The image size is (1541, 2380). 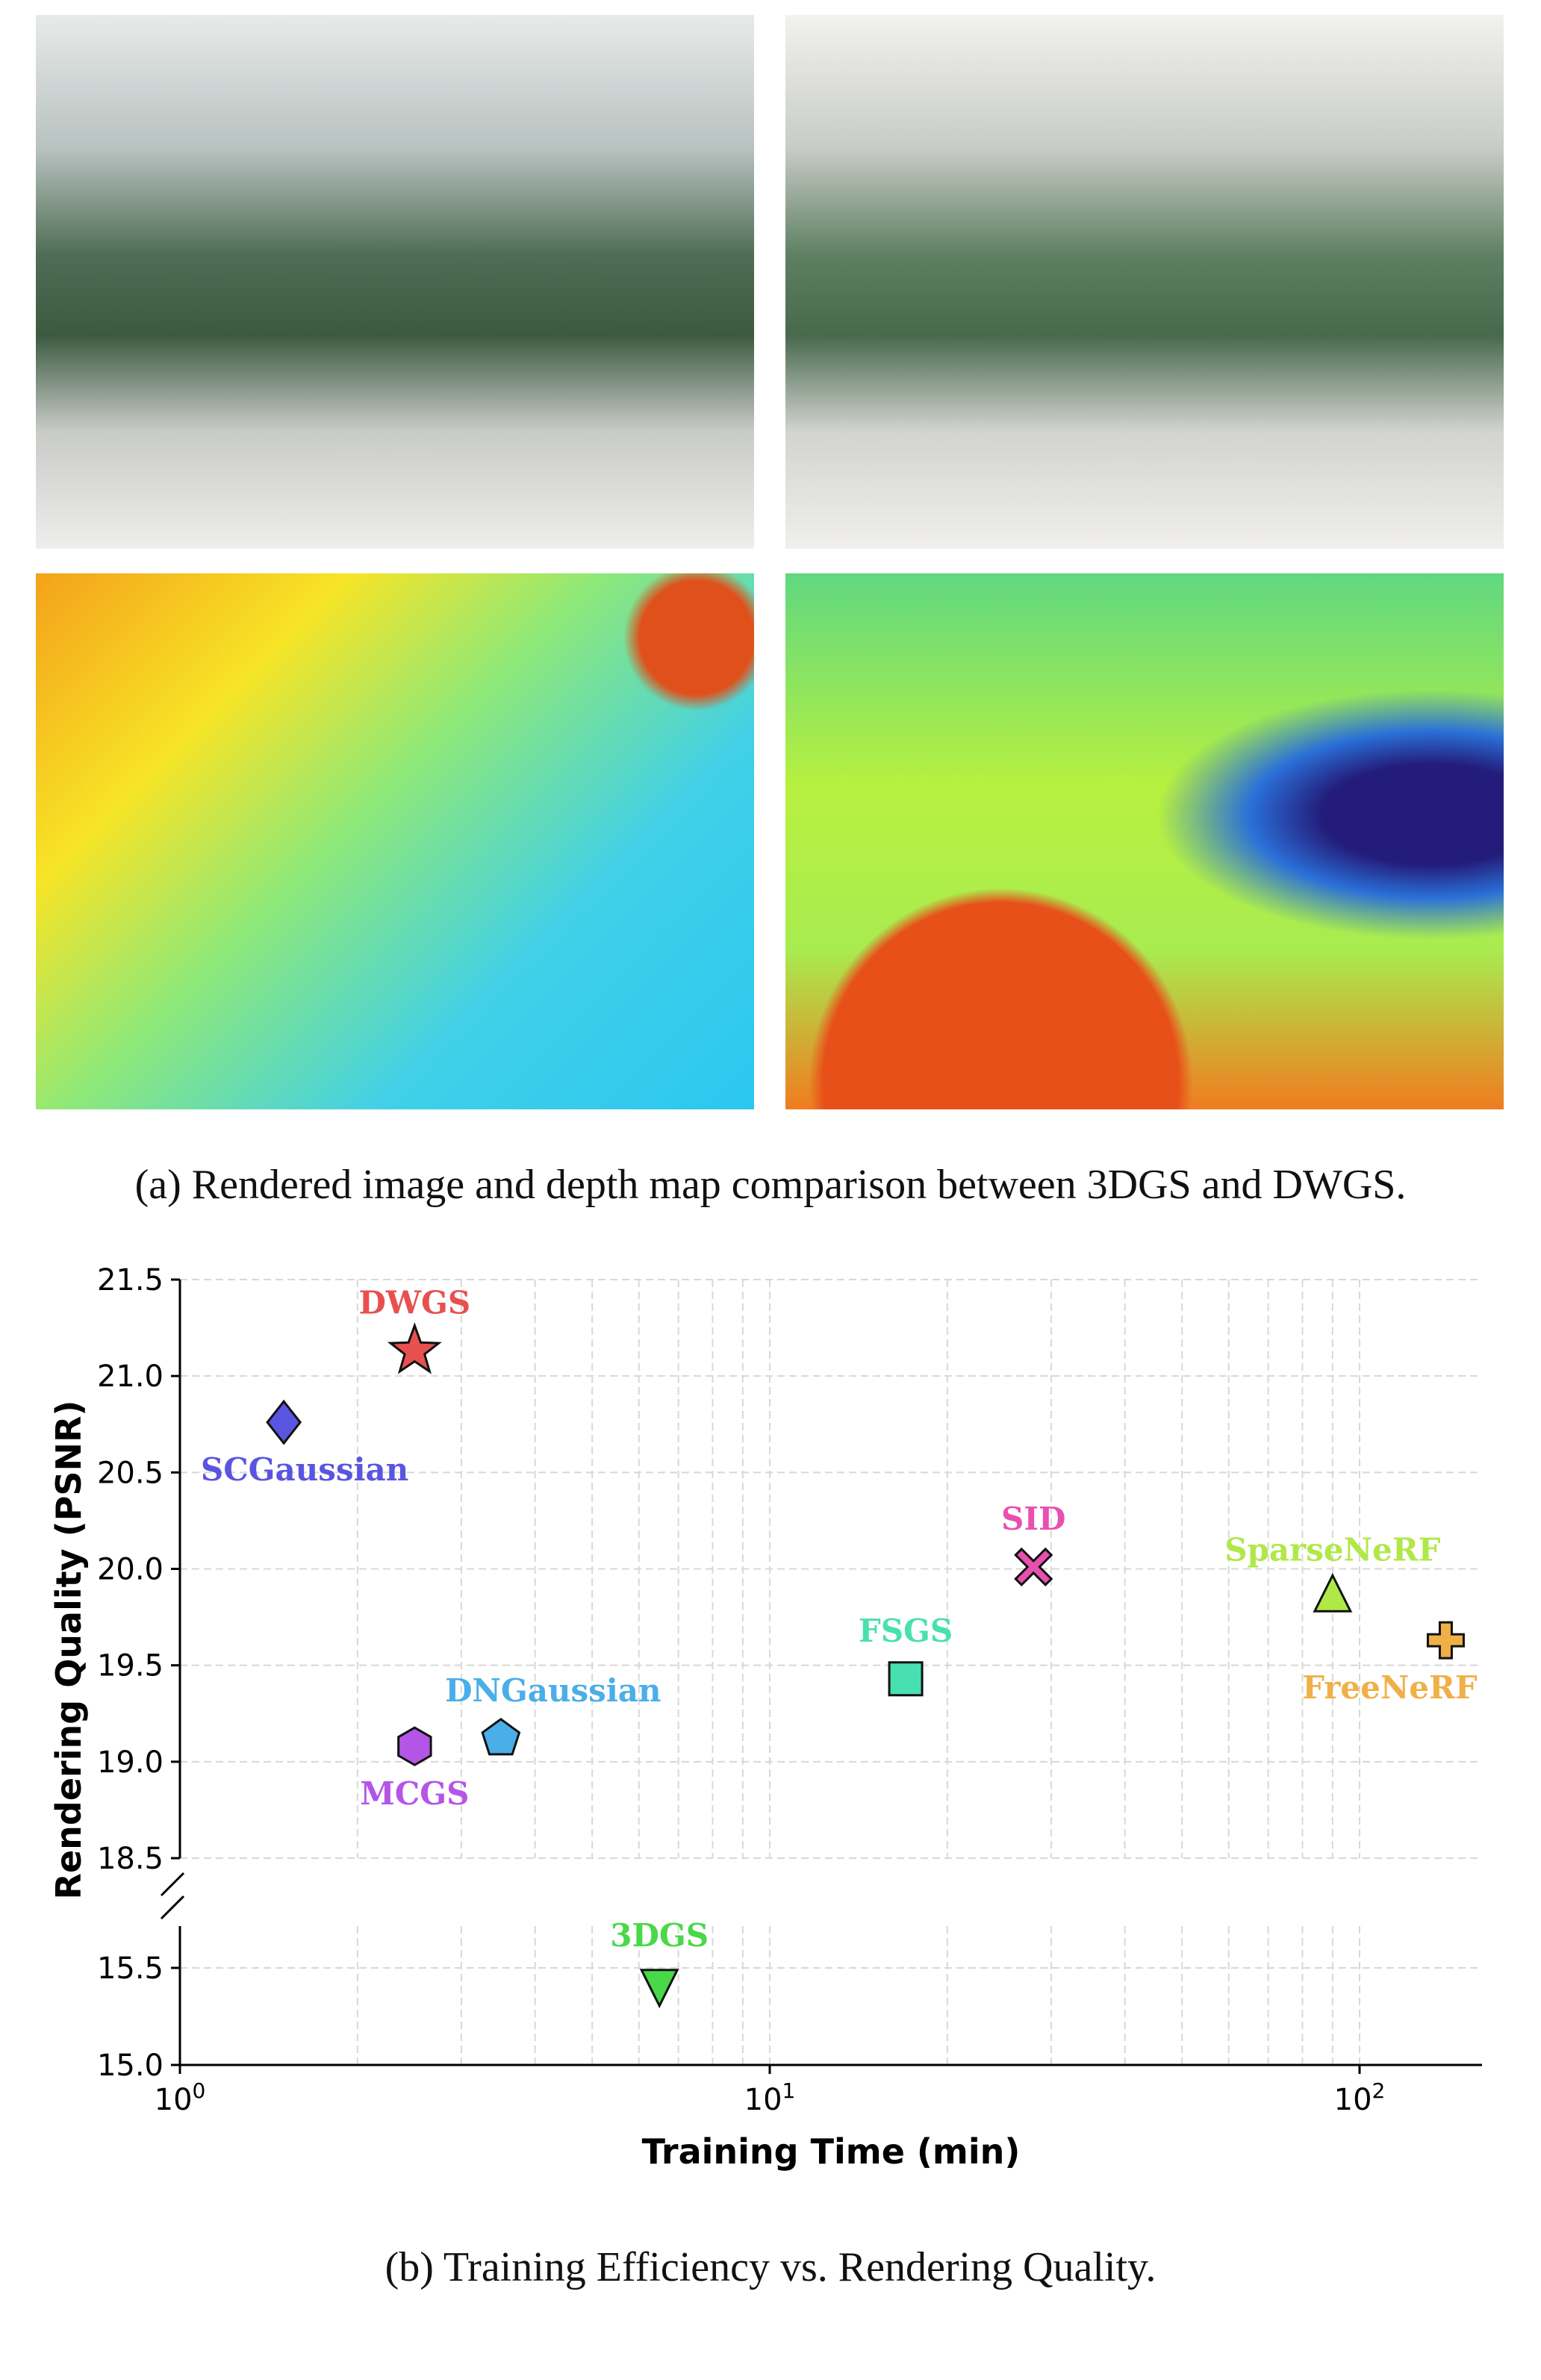 What do you see at coordinates (130, 1762) in the screenshot?
I see `y-tick-label: 19.0` at bounding box center [130, 1762].